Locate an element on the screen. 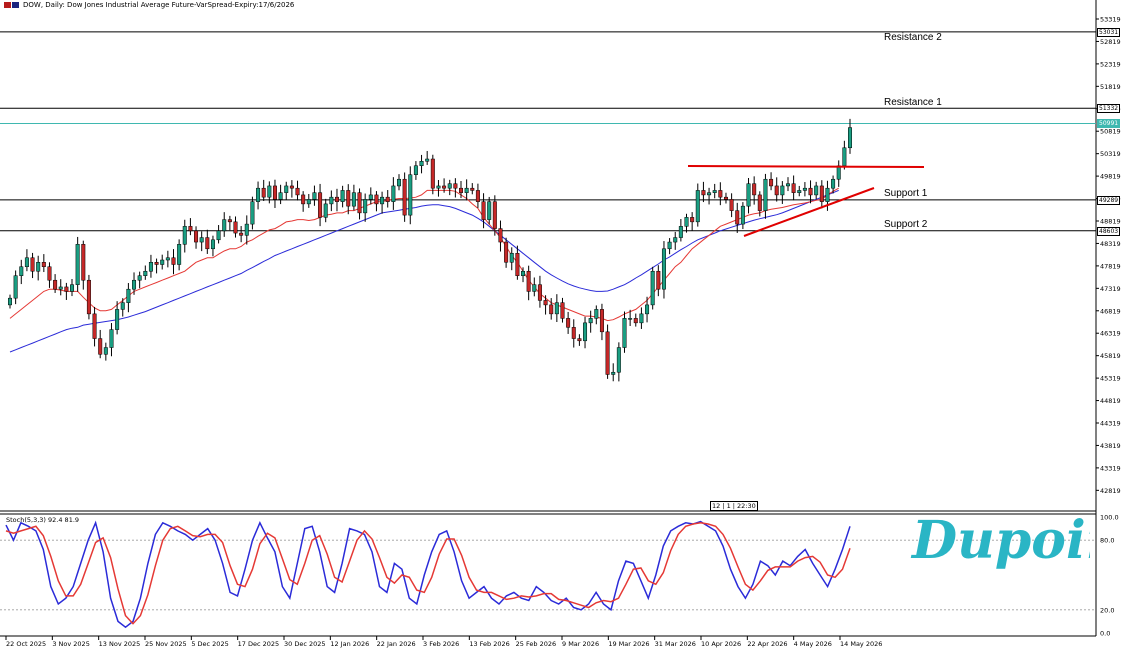 The image size is (1124, 653). support-2-price-tag: 48603 is located at coordinates (1109, 231).